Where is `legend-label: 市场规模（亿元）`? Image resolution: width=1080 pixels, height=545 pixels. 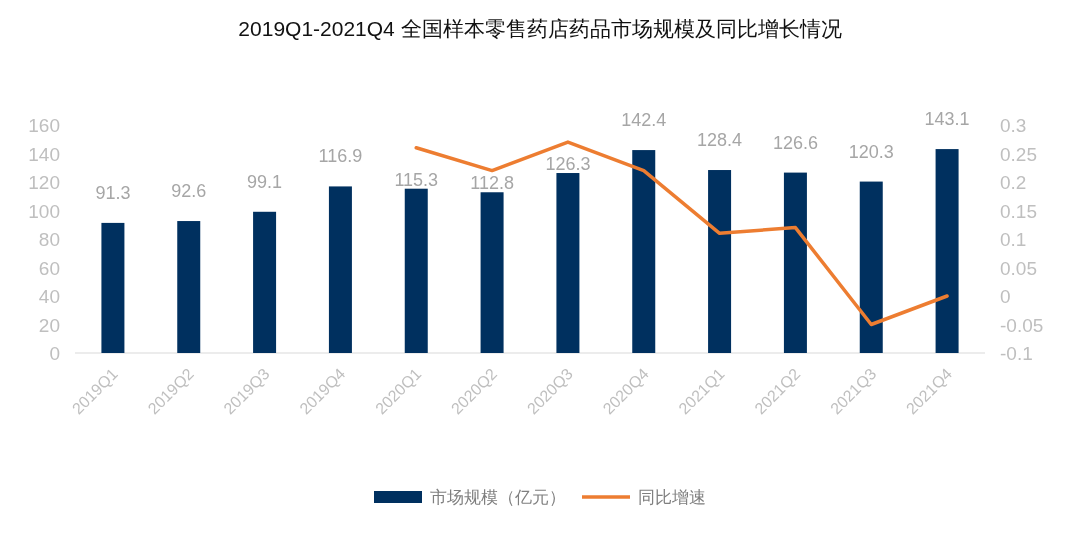 legend-label: 市场规模（亿元） is located at coordinates (498, 497).